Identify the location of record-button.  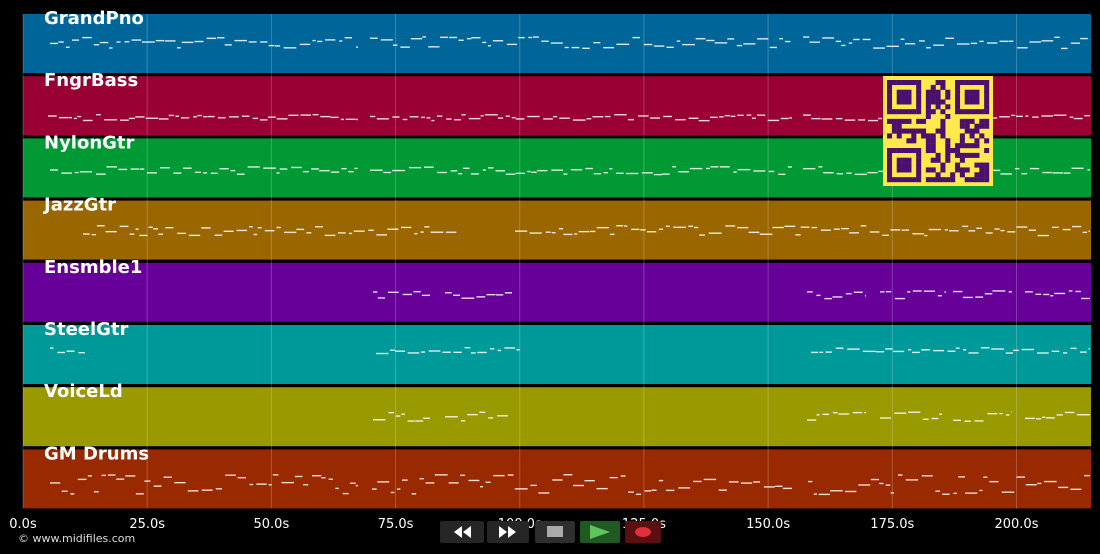
(643, 532).